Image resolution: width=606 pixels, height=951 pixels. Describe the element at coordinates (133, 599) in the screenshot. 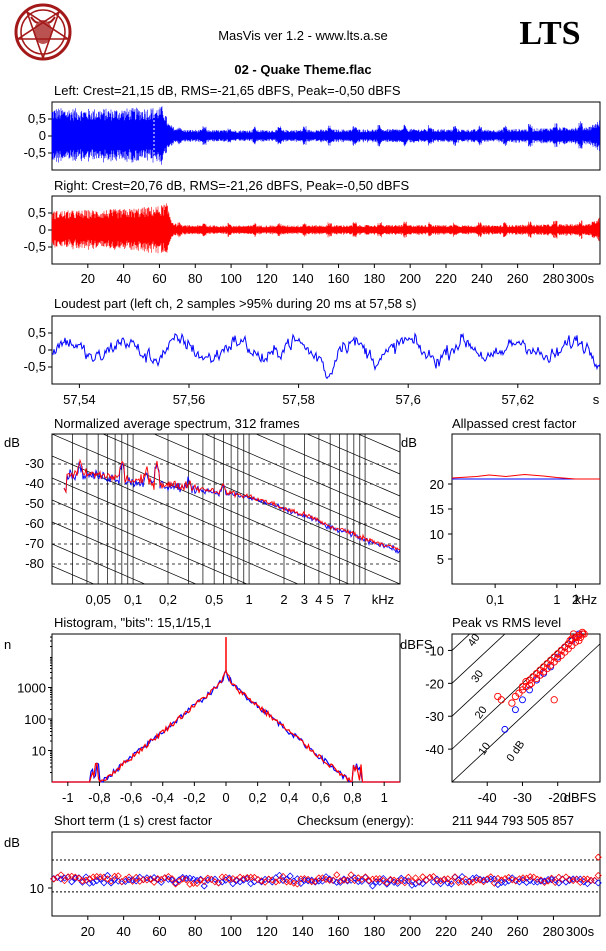

I see `spectrum-xtick-label: 0,1` at that location.